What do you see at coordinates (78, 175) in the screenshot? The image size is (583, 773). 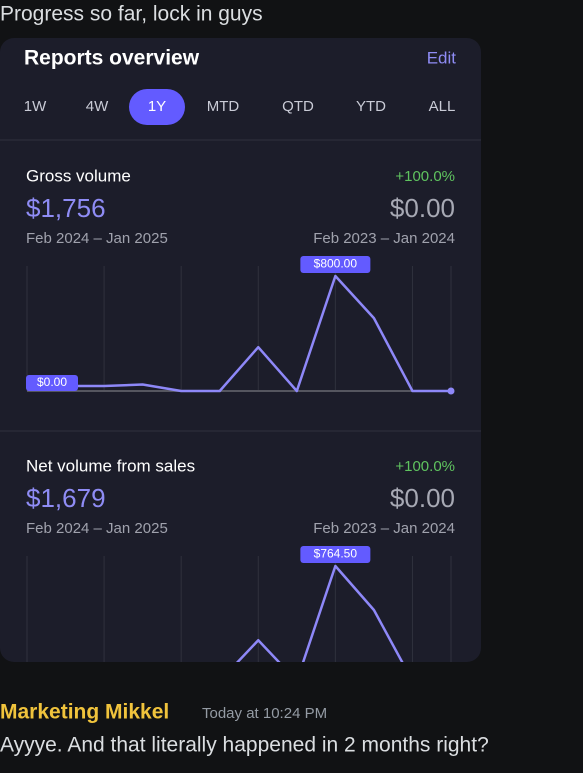 I see `metric-label: Gross volume` at bounding box center [78, 175].